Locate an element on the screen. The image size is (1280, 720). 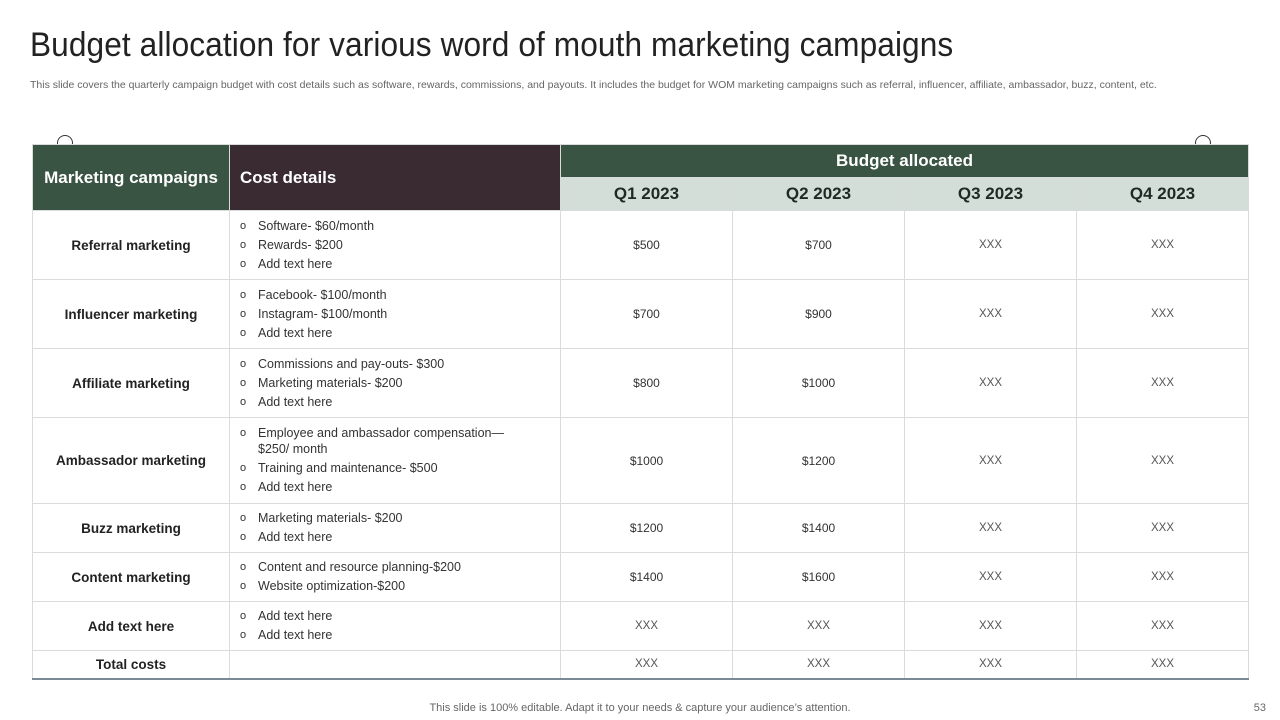
cost-list: Add text here Add text here is located at coordinates (396, 625).